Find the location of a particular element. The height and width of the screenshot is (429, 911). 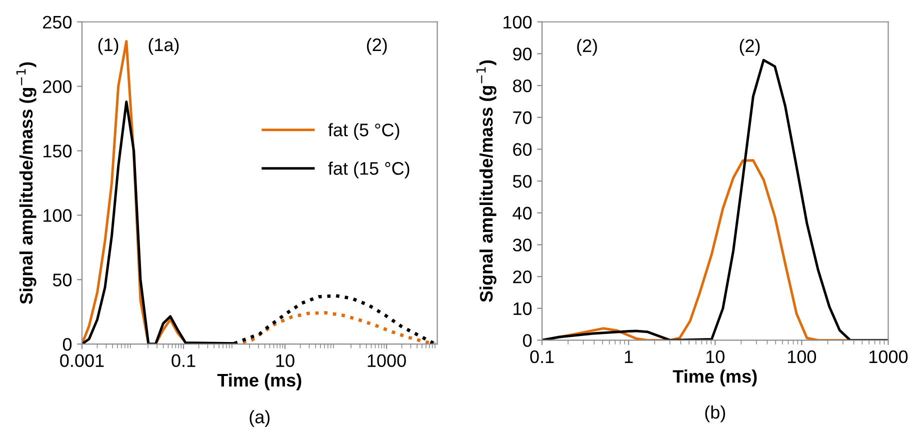

y-tick-label: 30 is located at coordinates (522, 245).